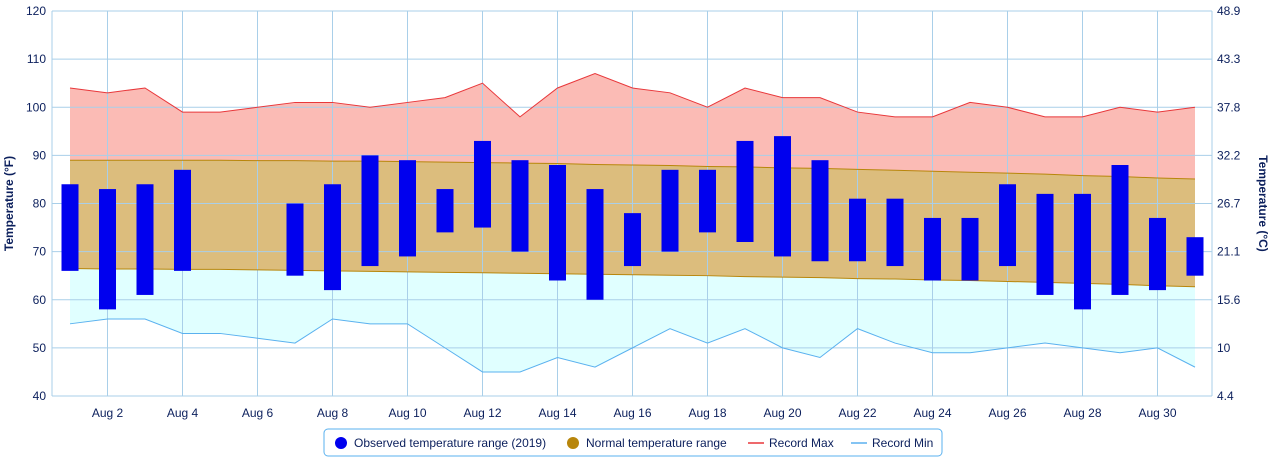 The height and width of the screenshot is (463, 1272). What do you see at coordinates (857, 413) in the screenshot?
I see `x-tick-label: Aug 22` at bounding box center [857, 413].